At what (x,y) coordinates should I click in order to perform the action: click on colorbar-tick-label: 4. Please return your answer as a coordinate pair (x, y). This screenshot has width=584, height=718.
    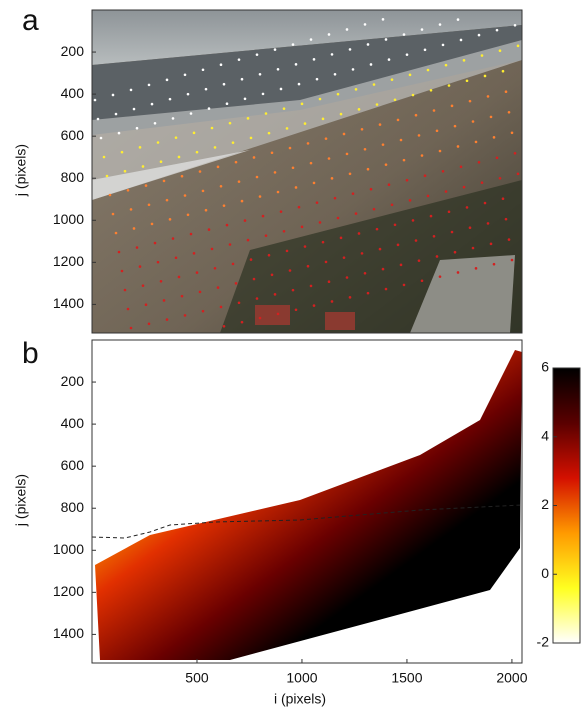
    Looking at the image, I should click on (545, 435).